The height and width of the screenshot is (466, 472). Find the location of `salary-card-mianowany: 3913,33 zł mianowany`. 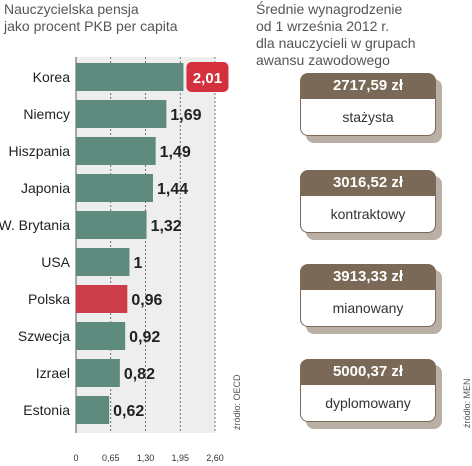

salary-card-mianowany: 3913,33 zł mianowany is located at coordinates (371, 299).